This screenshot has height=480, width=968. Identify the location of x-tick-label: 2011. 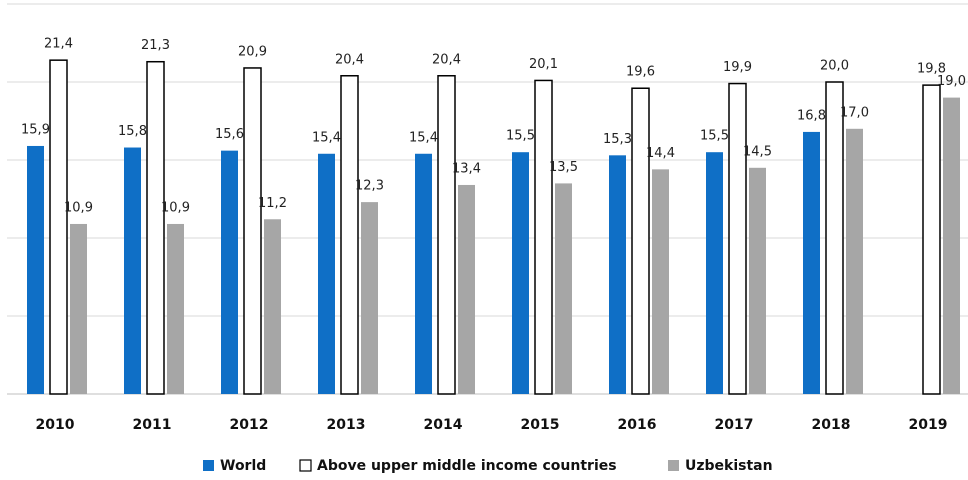
(152, 425).